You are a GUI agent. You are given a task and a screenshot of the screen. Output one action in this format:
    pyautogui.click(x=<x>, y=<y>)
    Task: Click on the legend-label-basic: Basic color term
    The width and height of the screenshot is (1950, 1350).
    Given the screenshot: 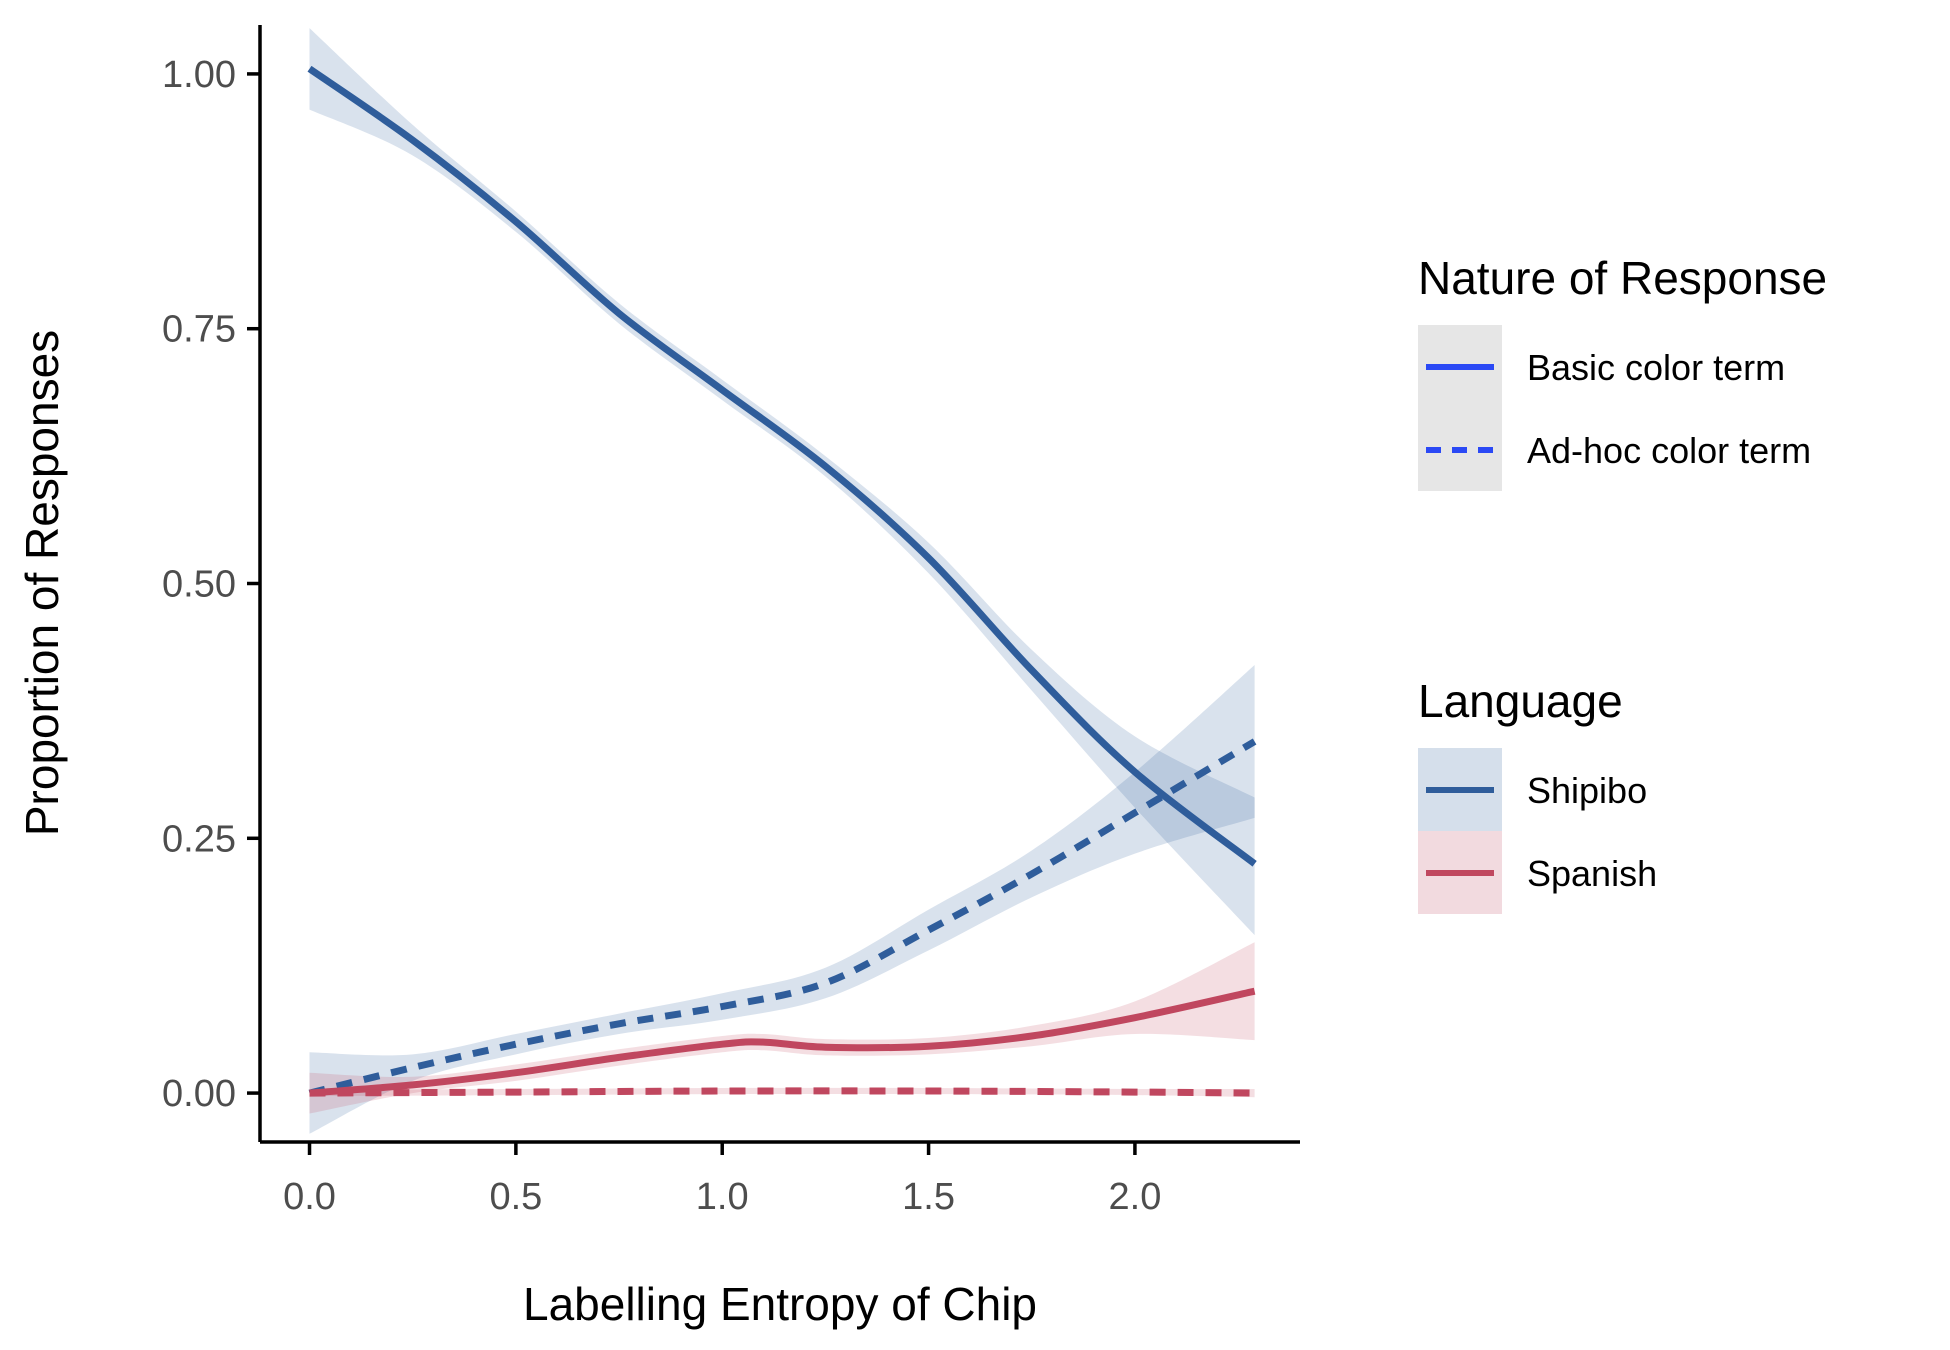 What is the action you would take?
    pyautogui.click(x=1656, y=367)
    